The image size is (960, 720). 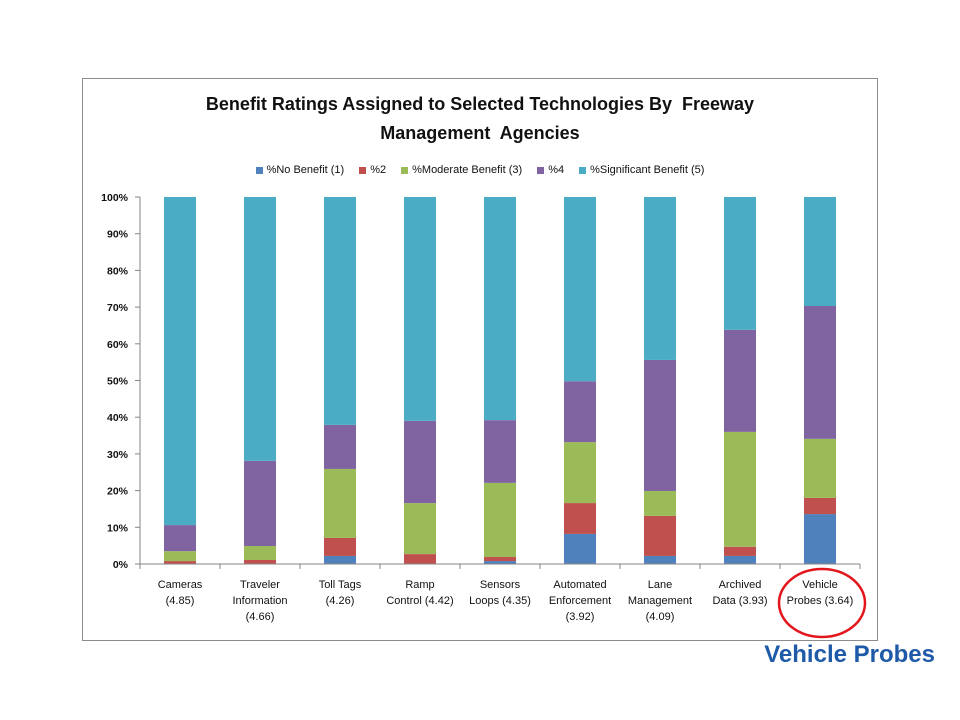 What do you see at coordinates (647, 170) in the screenshot?
I see `legend-label: %Significant Benefit (5)` at bounding box center [647, 170].